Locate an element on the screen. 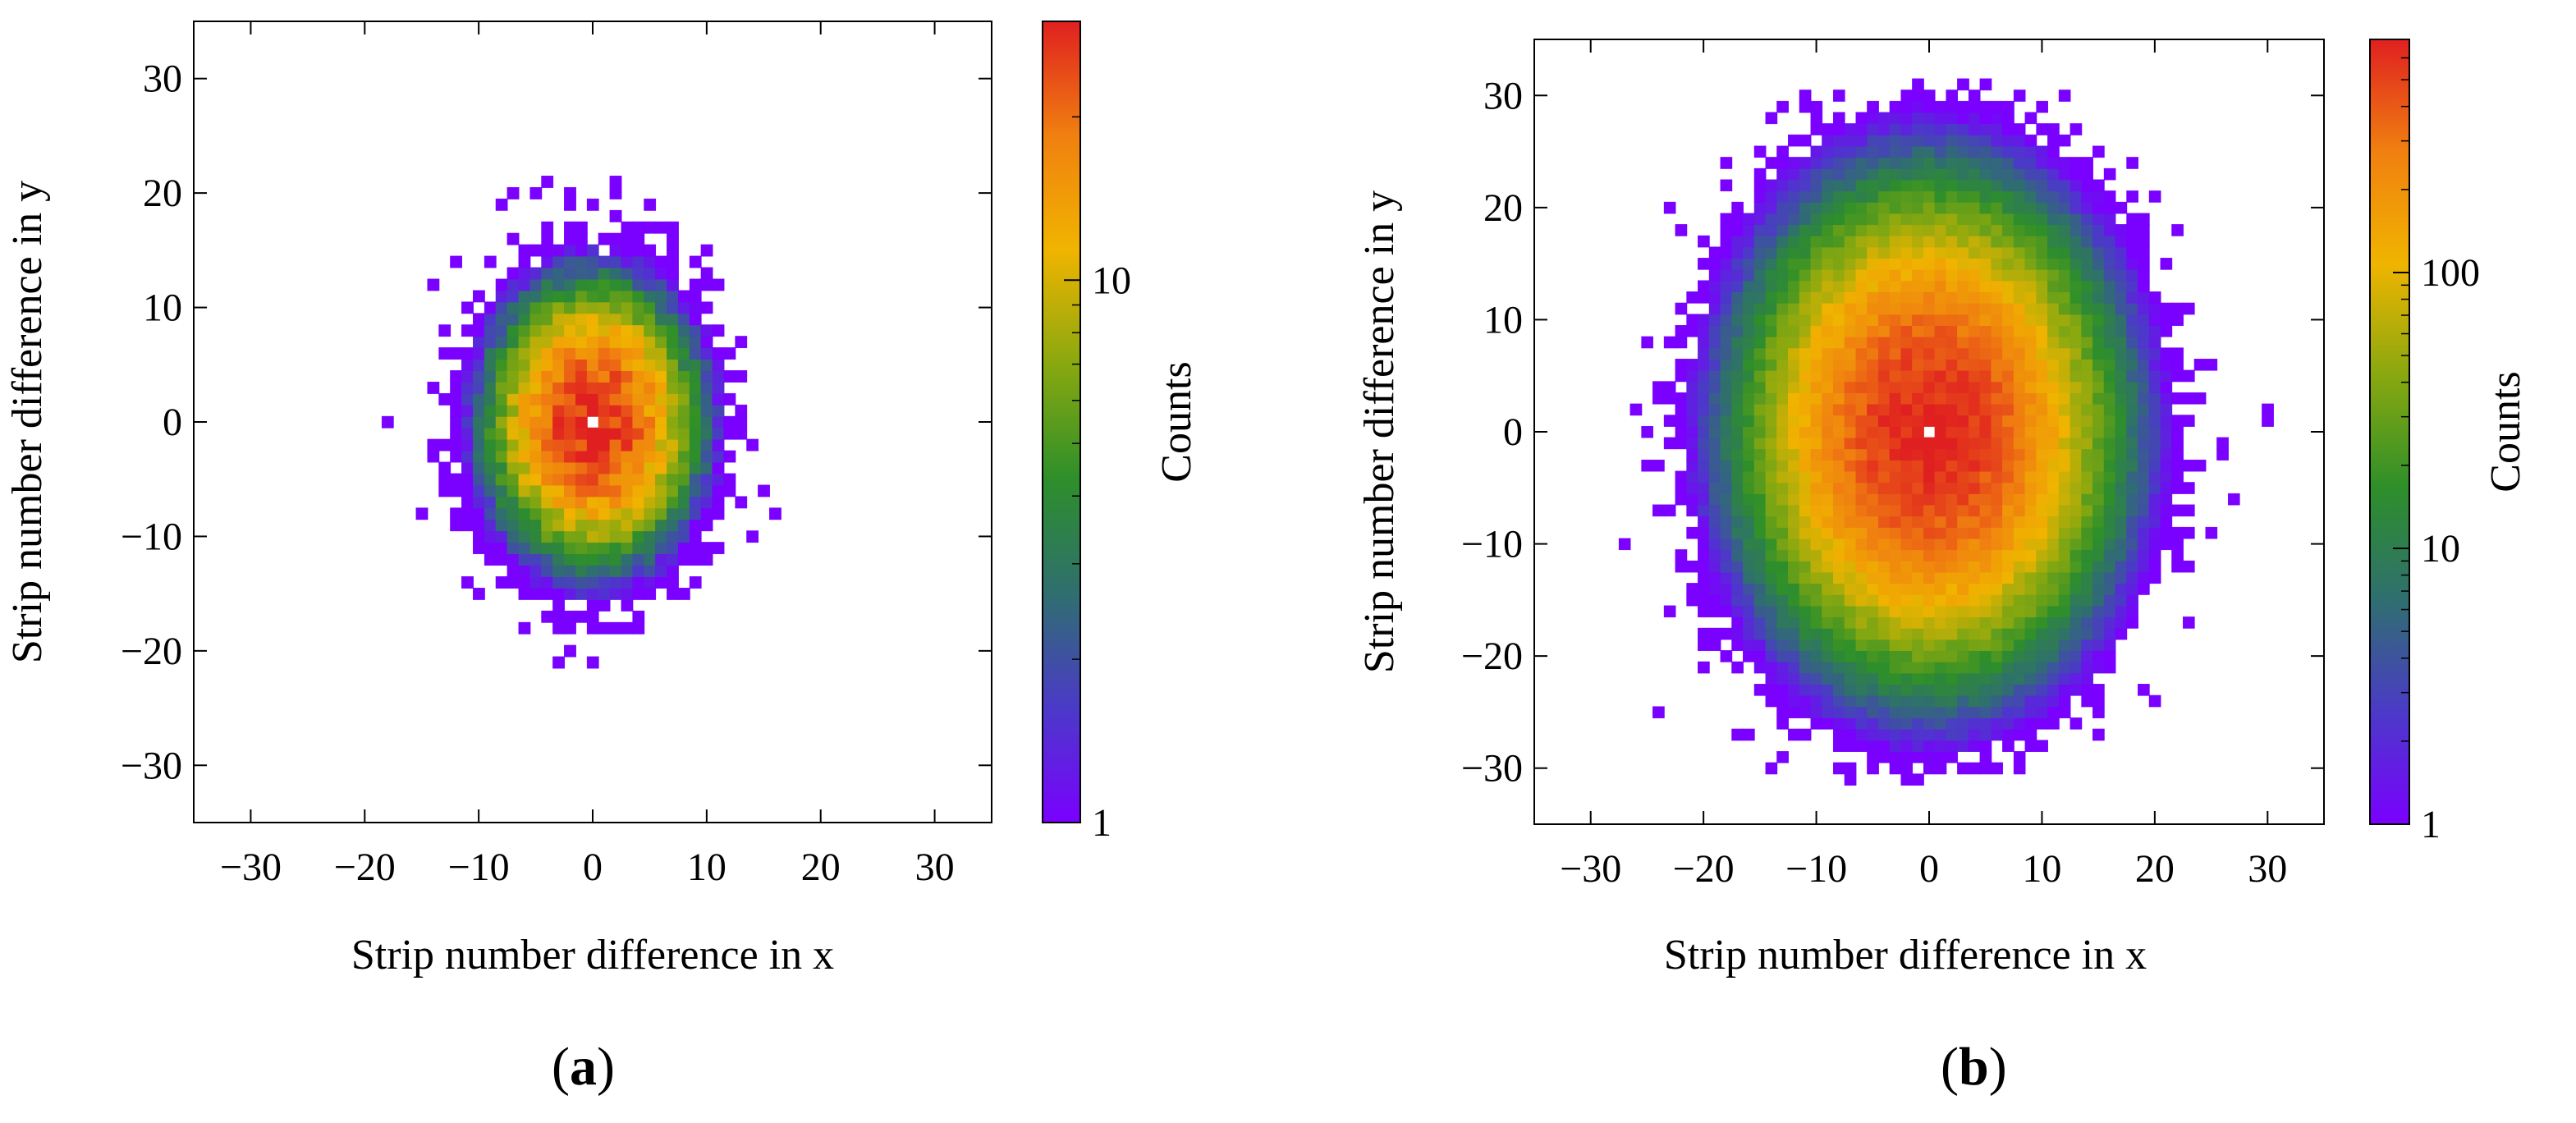 The height and width of the screenshot is (1123, 2576). y-tick-label: 0 is located at coordinates (1513, 432).